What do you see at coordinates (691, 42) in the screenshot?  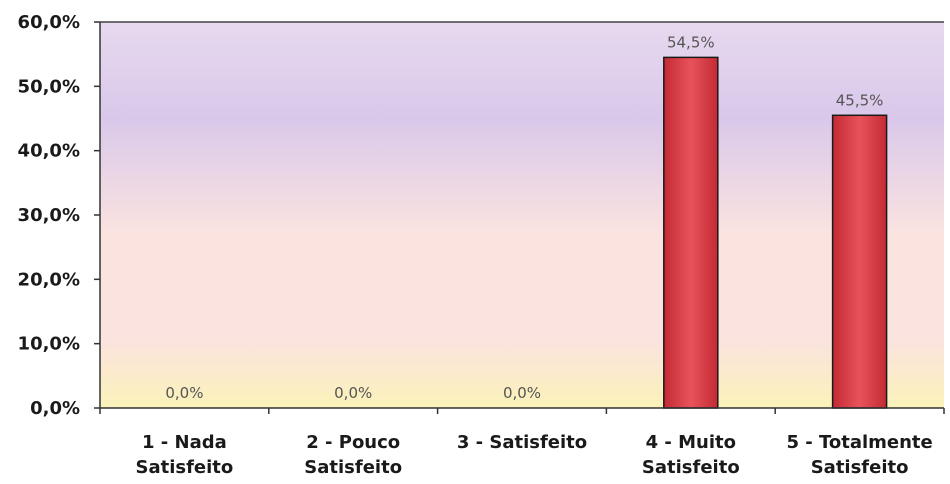 I see `data-label: 54,5%` at bounding box center [691, 42].